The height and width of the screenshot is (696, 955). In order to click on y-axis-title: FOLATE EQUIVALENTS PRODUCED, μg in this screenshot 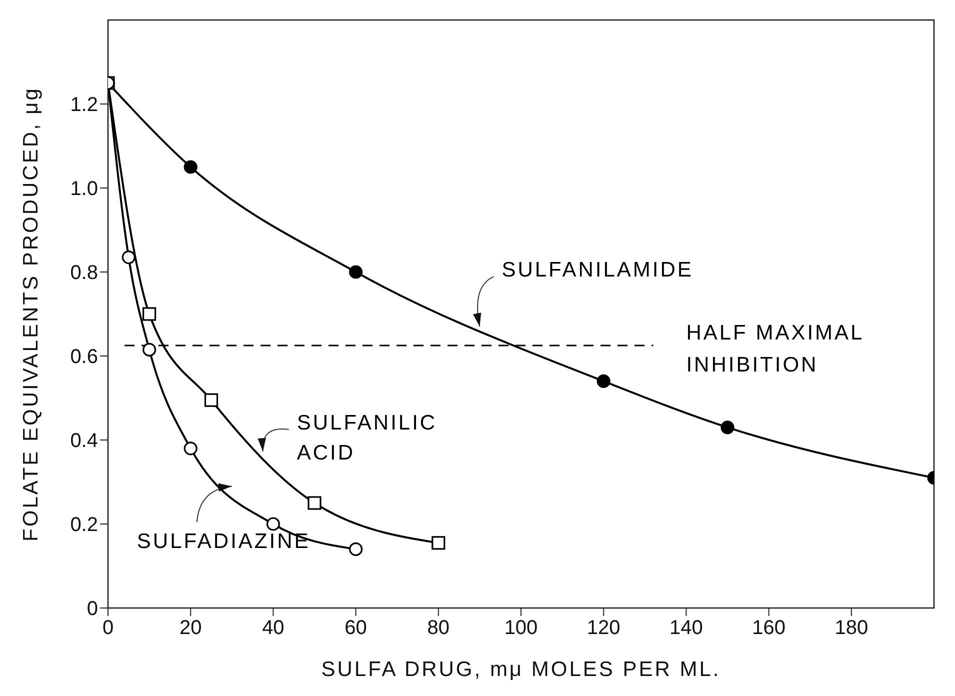, I will do `click(30, 314)`.